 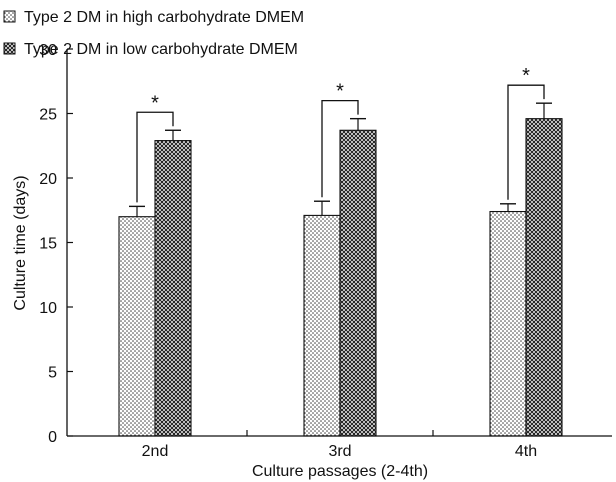 I want to click on legend-swatch-low-carb, so click(x=9, y=48).